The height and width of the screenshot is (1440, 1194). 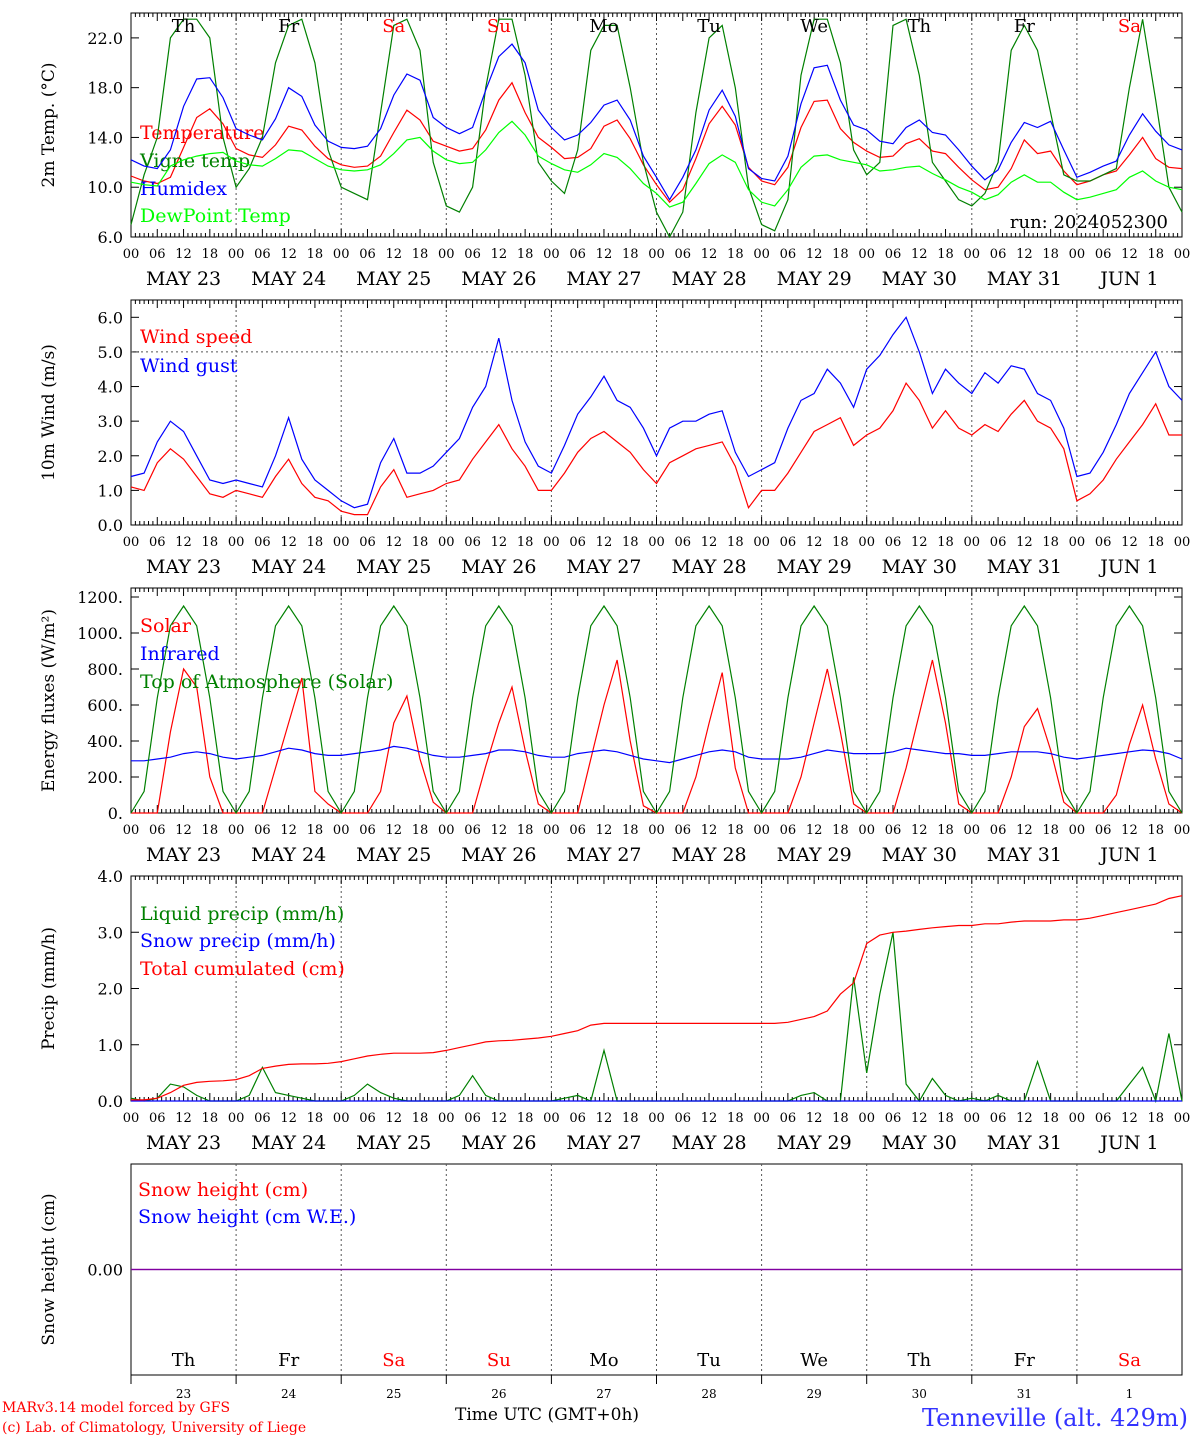 What do you see at coordinates (105, 1270) in the screenshot?
I see `y-tick-label: 0.00` at bounding box center [105, 1270].